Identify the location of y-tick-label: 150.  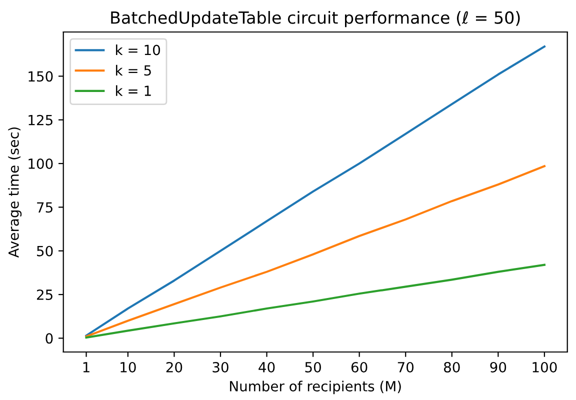
(40, 76).